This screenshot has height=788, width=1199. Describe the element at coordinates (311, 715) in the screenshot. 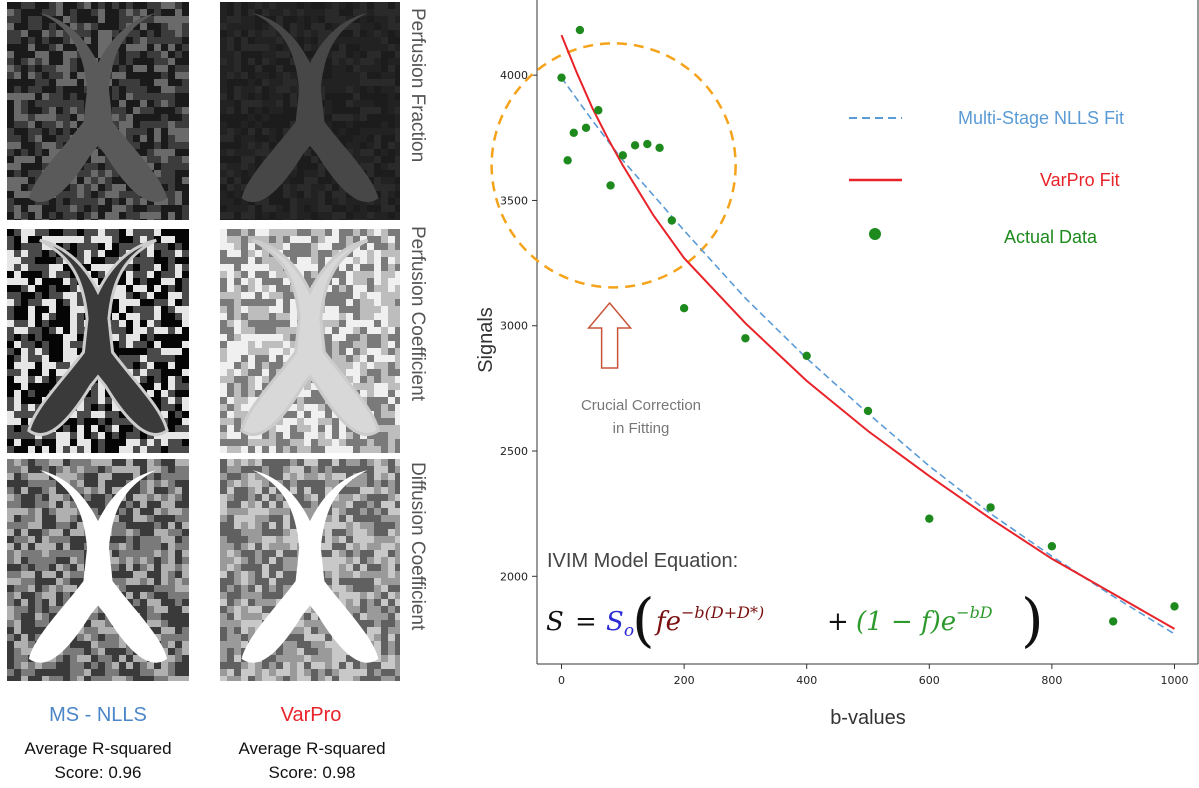

I see `varpro-title: VarPro` at that location.